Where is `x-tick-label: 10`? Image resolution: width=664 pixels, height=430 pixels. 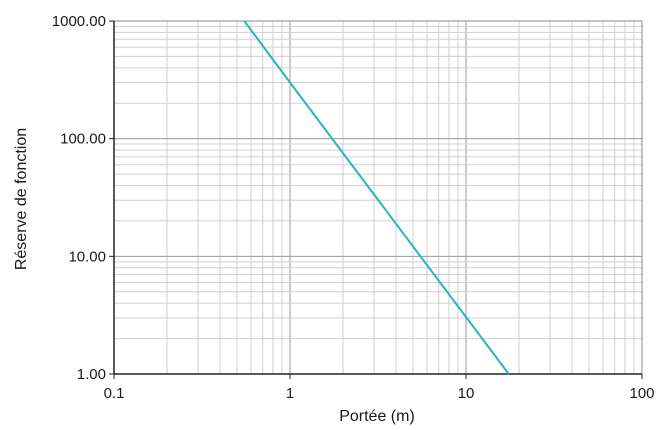 x-tick-label: 10 is located at coordinates (466, 393).